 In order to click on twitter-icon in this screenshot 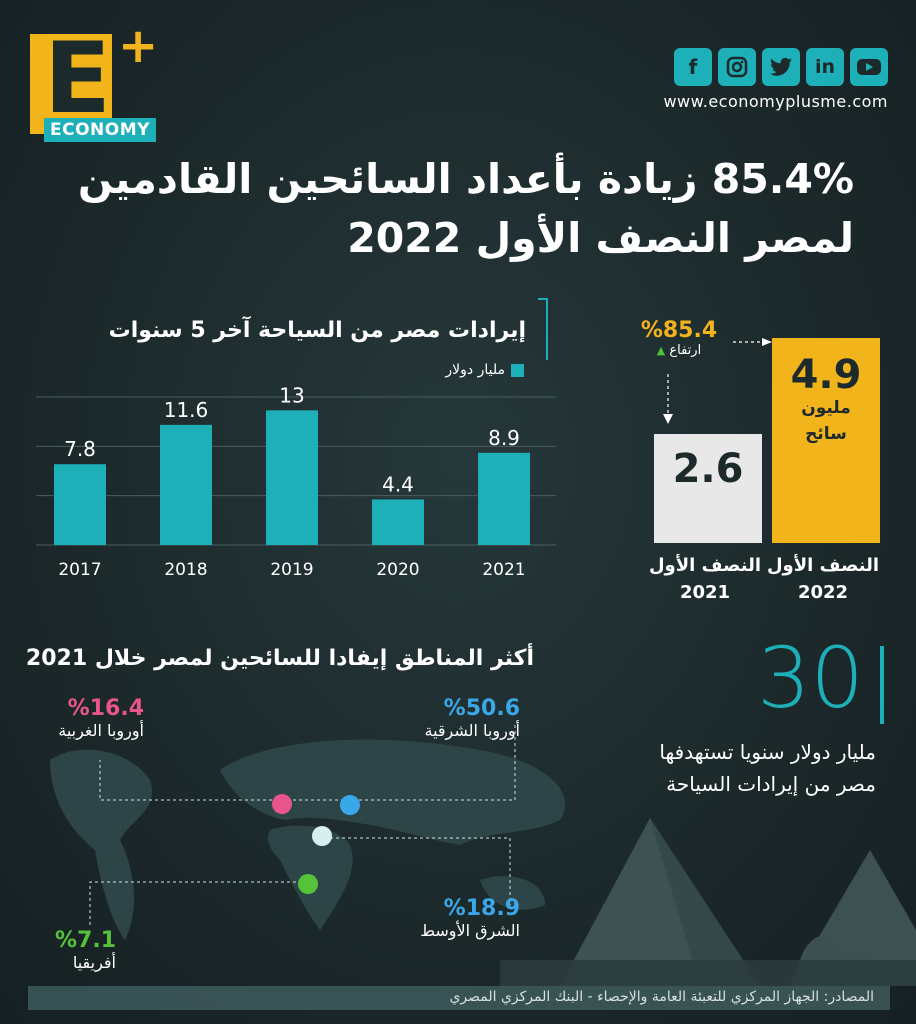, I will do `click(781, 67)`.